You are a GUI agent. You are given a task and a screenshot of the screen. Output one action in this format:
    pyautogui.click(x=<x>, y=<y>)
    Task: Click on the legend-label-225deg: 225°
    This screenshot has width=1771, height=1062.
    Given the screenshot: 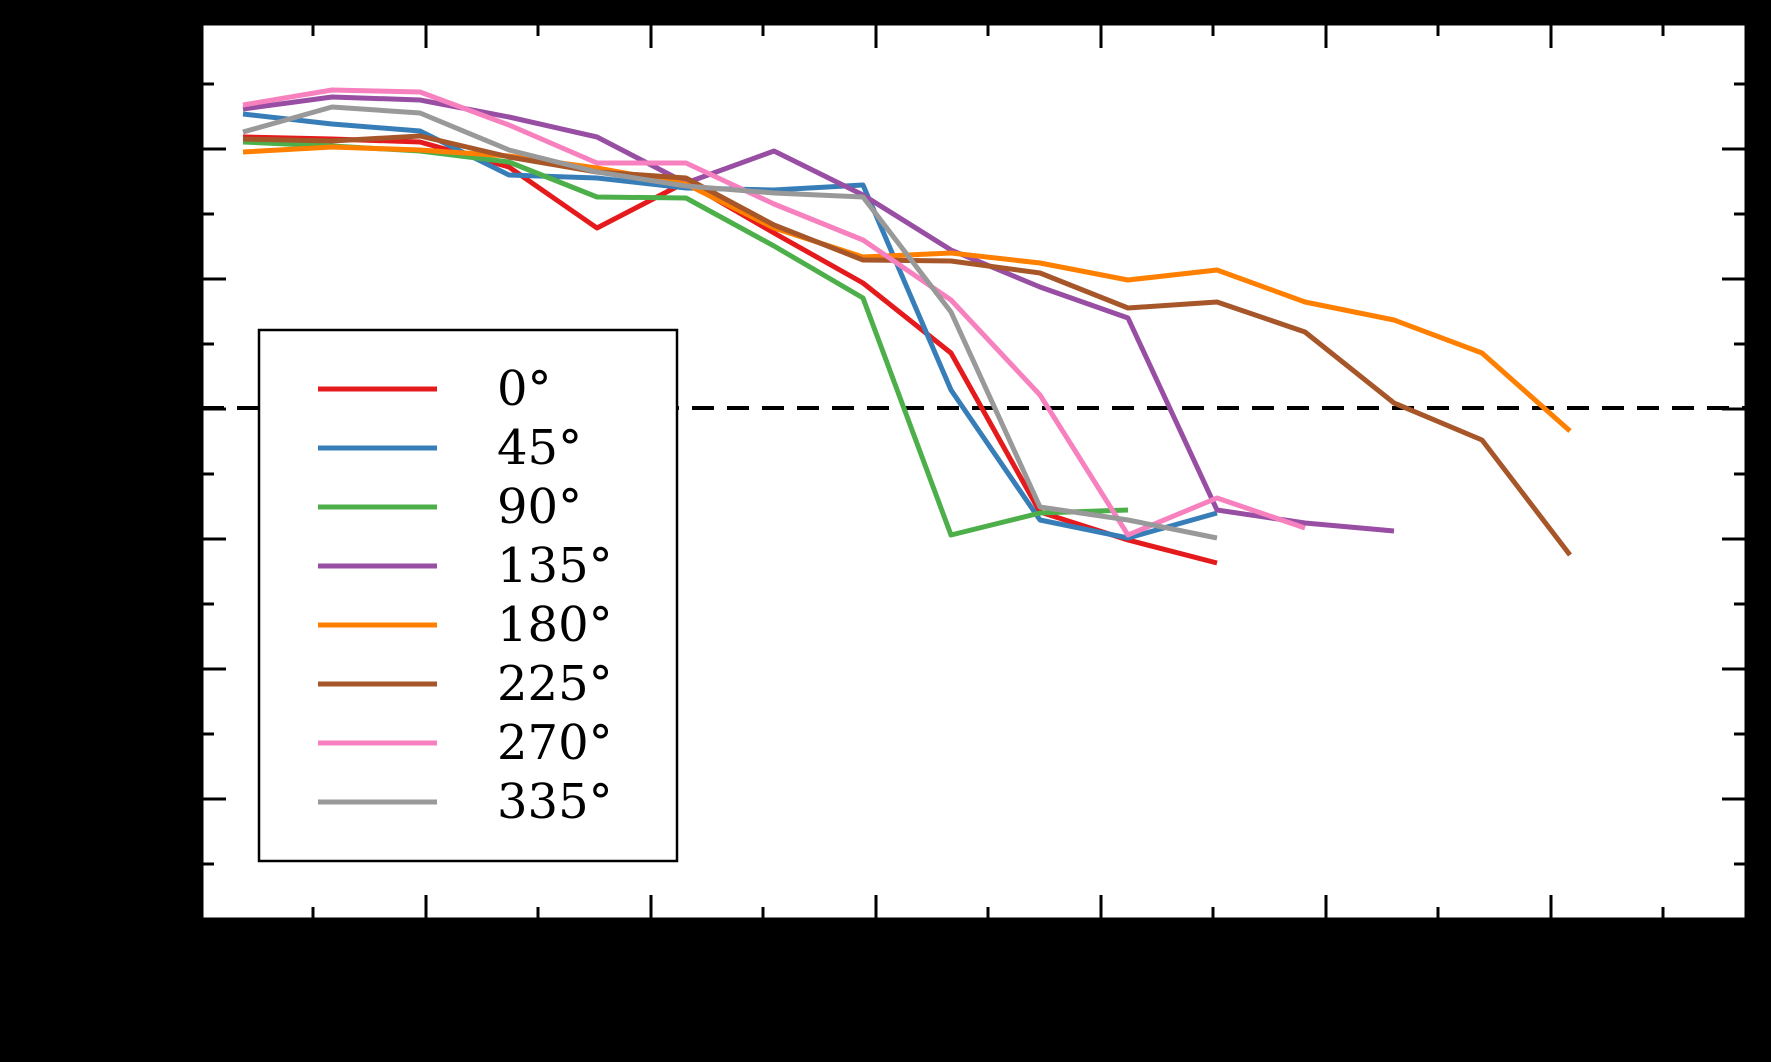 What is the action you would take?
    pyautogui.click(x=555, y=684)
    